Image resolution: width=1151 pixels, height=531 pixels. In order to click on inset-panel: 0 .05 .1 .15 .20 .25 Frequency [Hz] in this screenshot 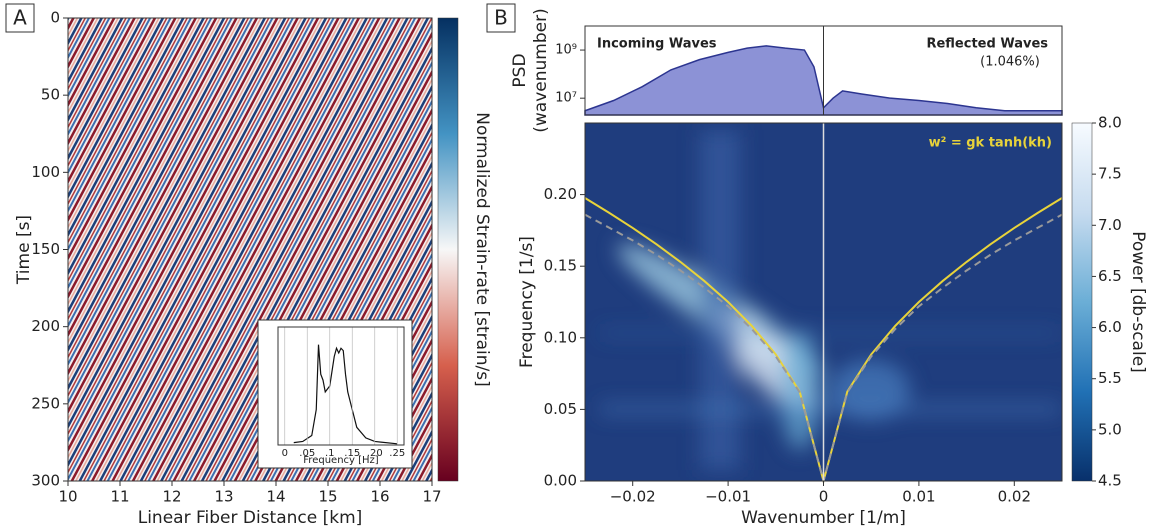, I will do `click(341, 396)`.